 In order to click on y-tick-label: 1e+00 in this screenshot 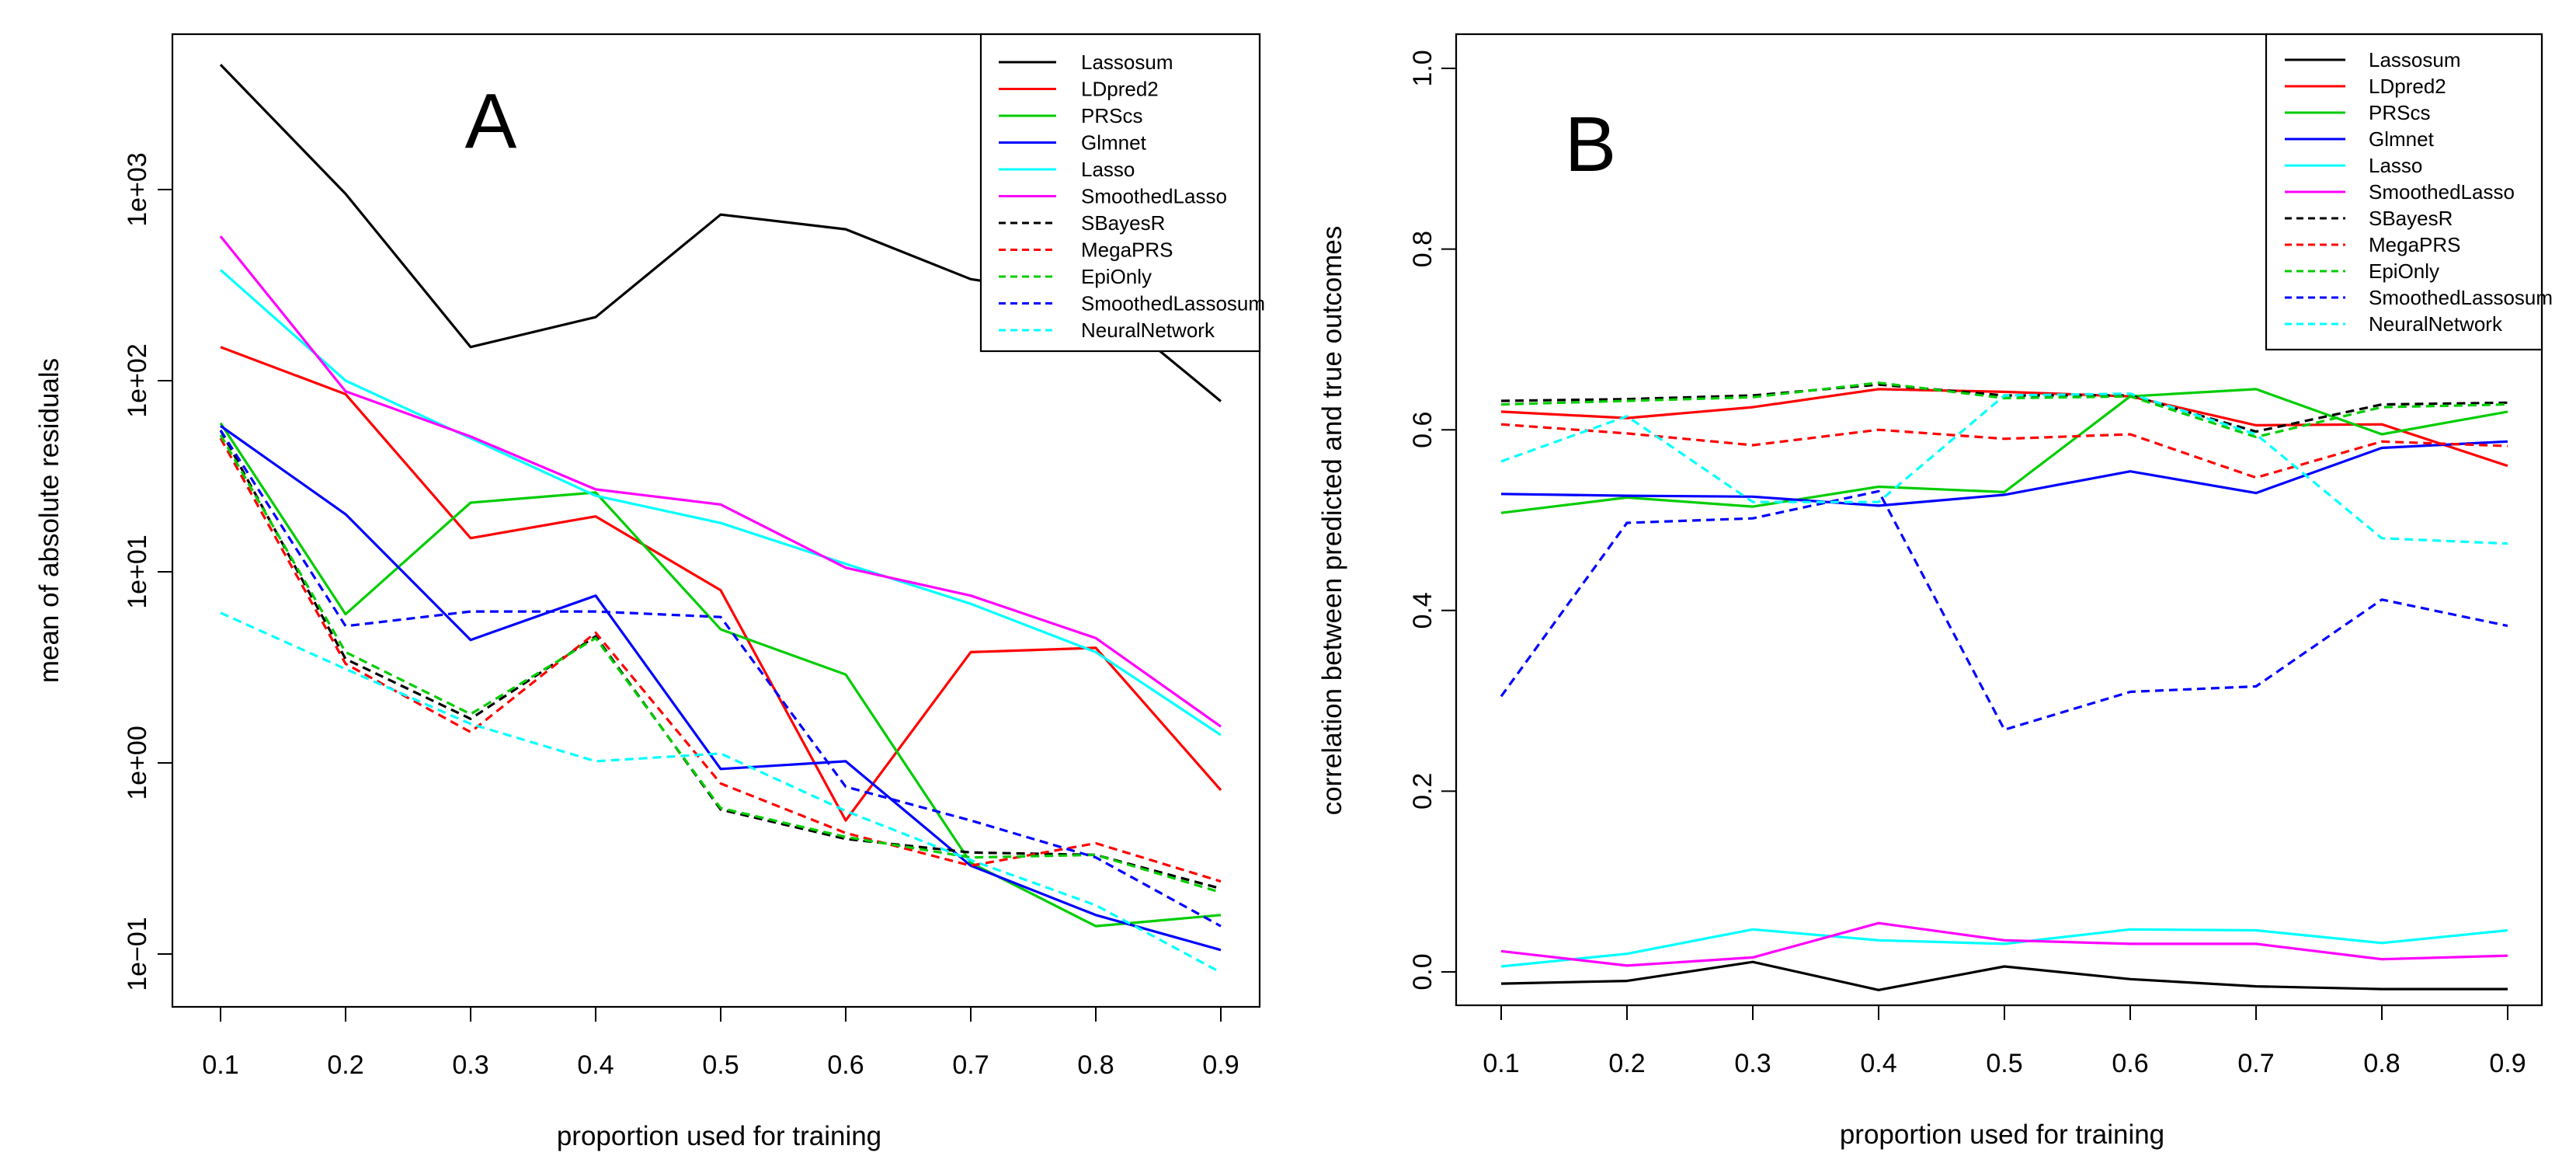, I will do `click(137, 763)`.